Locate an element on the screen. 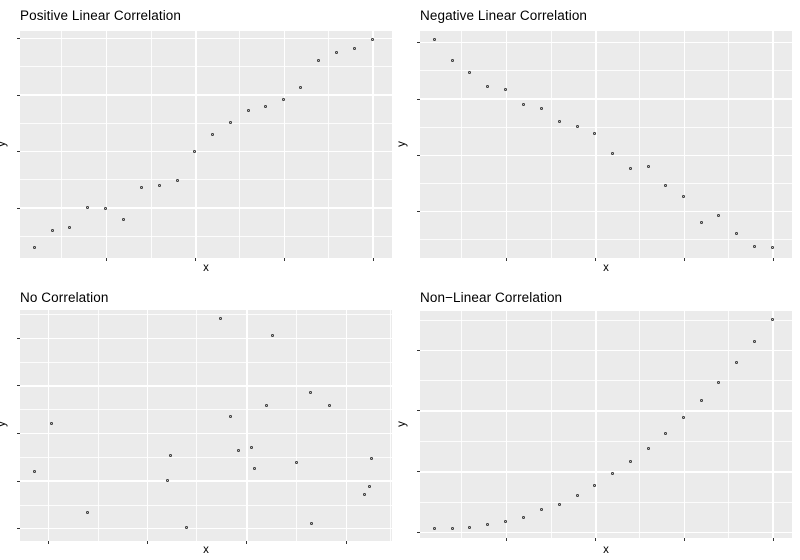  y-axis-label: y is located at coordinates (402, 144).